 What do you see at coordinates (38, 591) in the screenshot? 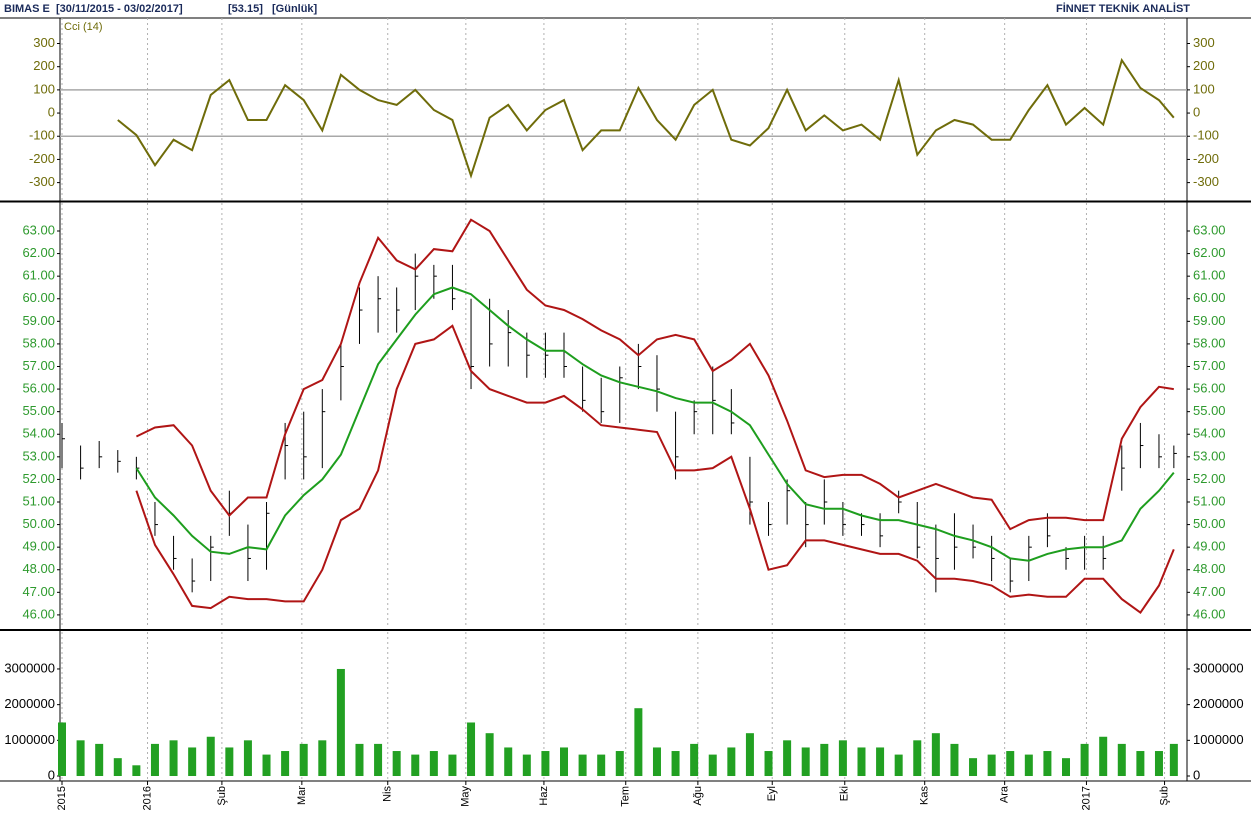
I see `y-tick-label: 47.00` at bounding box center [38, 591].